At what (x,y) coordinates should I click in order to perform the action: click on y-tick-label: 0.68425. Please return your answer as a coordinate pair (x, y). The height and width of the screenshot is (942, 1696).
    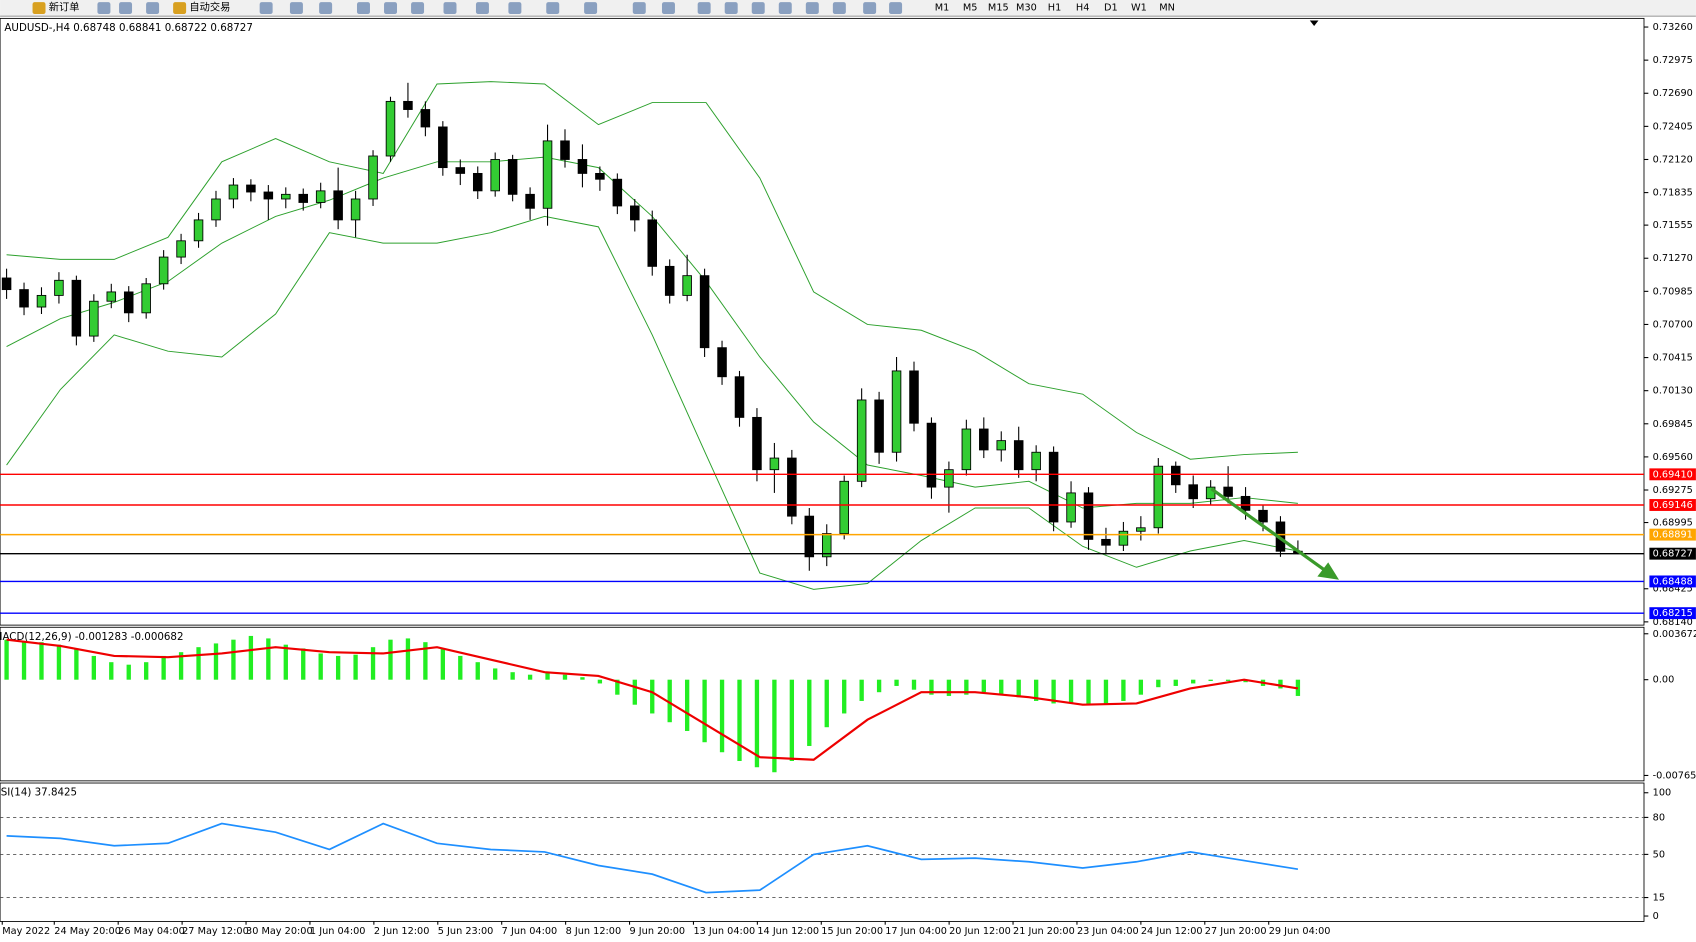
    Looking at the image, I should click on (1673, 589).